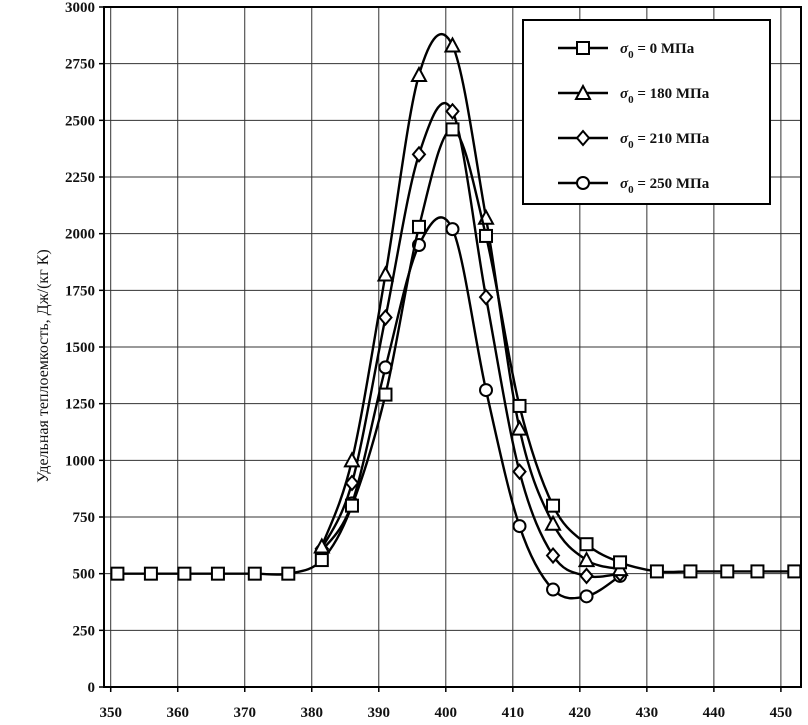 The width and height of the screenshot is (808, 725). What do you see at coordinates (446, 713) in the screenshot?
I see `x-tick-label: 400` at bounding box center [446, 713].